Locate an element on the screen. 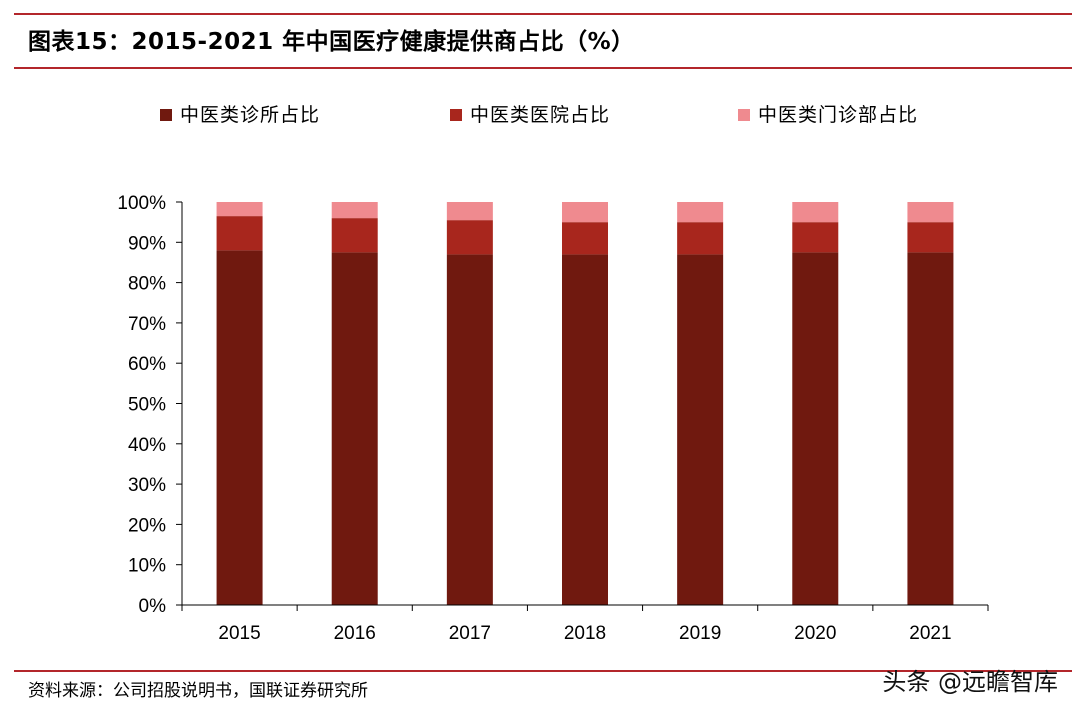 This screenshot has width=1080, height=704. legend-label-2: 中医类门诊部占比 is located at coordinates (838, 115).